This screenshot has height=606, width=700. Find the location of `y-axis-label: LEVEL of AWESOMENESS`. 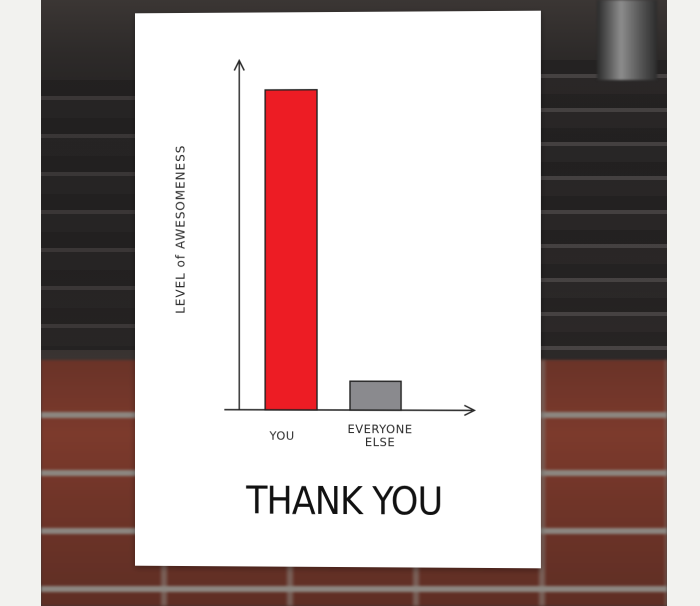

y-axis-label: LEVEL of AWESOMENESS is located at coordinates (183, 229).